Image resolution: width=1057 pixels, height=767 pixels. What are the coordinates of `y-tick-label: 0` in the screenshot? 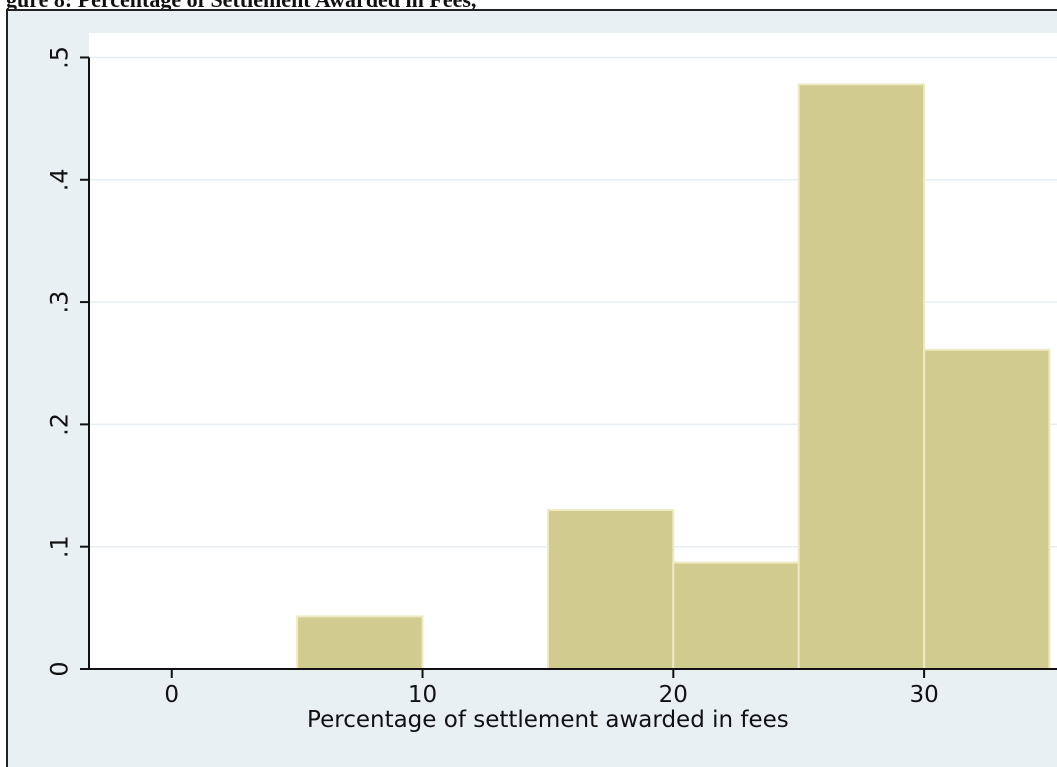 It's located at (59, 668).